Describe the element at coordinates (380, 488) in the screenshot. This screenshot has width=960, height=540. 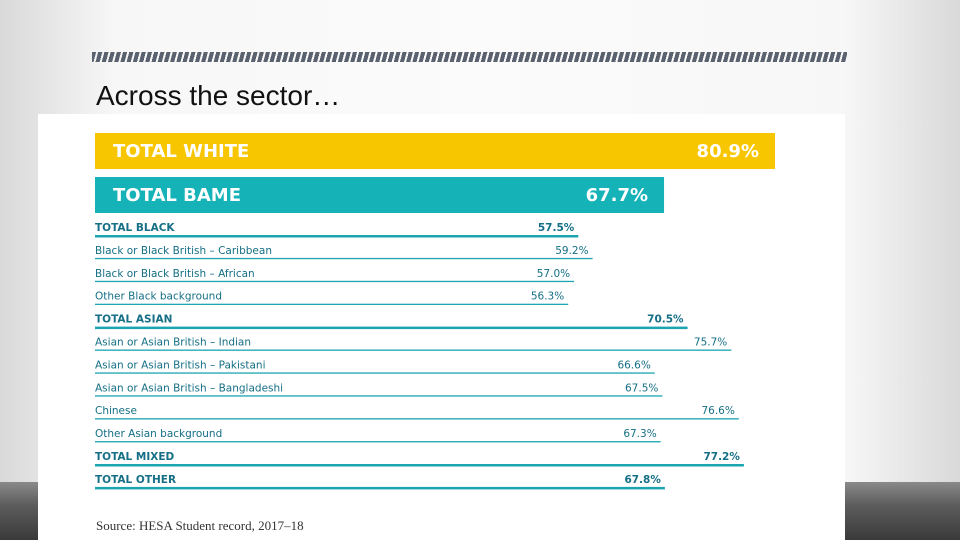
I see `total-other-line` at that location.